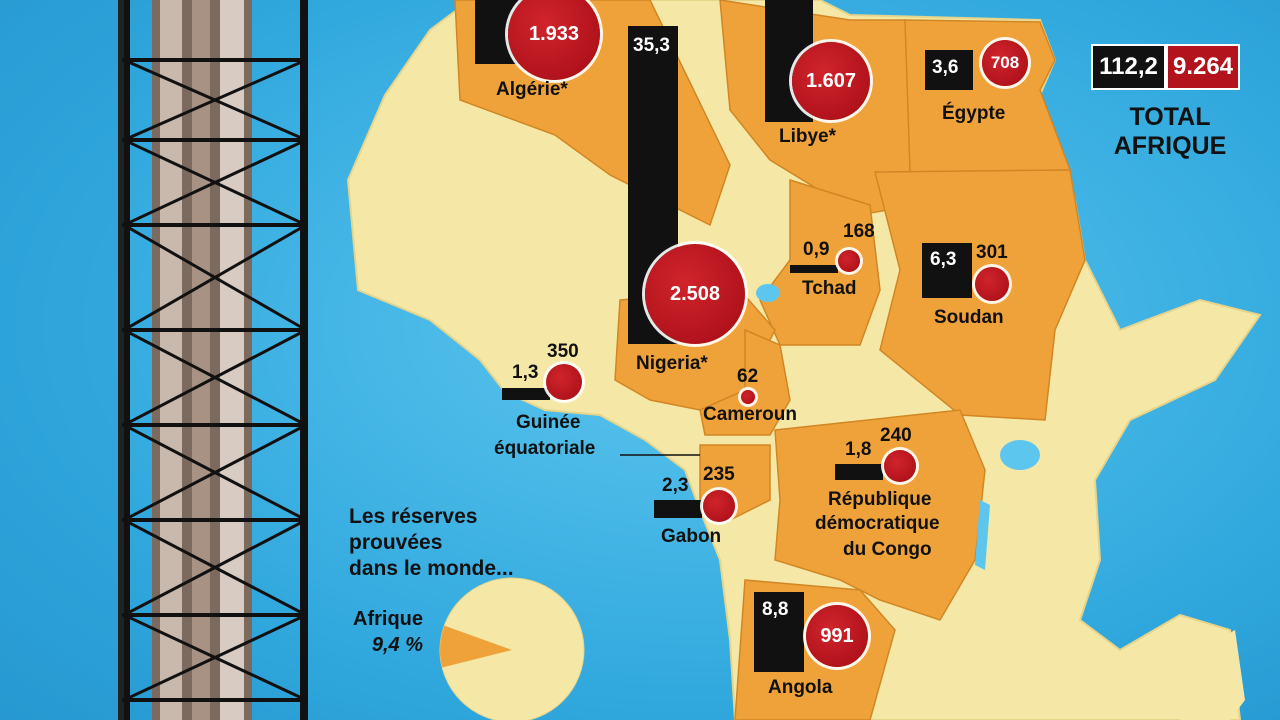 The height and width of the screenshot is (720, 1280). Describe the element at coordinates (413, 516) in the screenshot. I see `world-caption-line1: Les réserves` at that location.